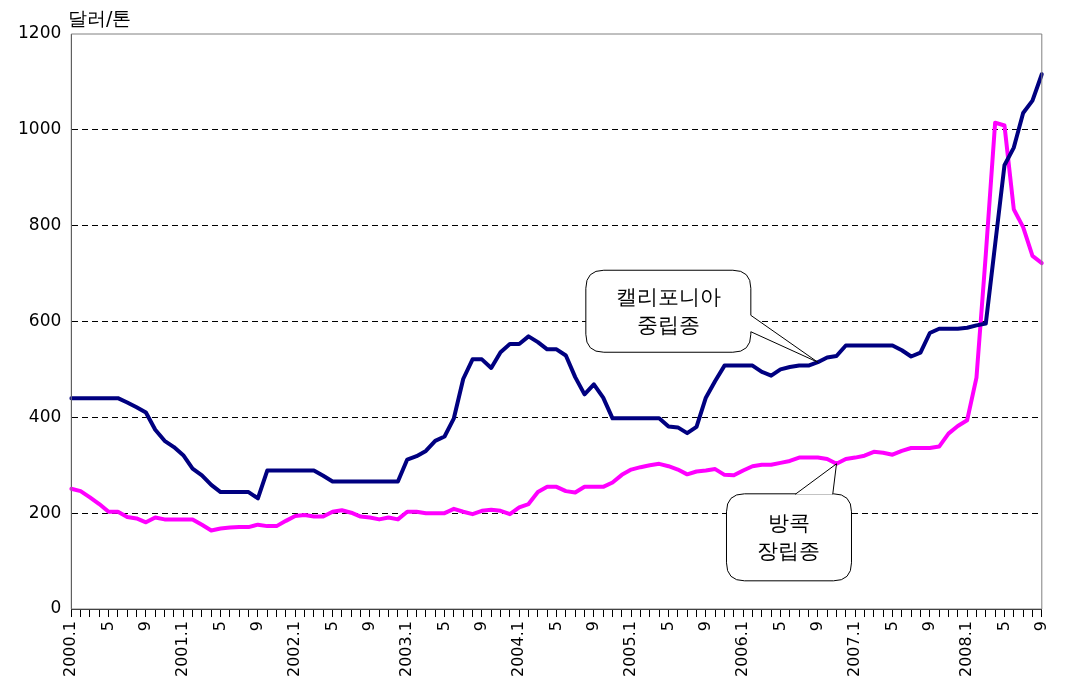  Describe the element at coordinates (100, 18) in the screenshot. I see `y-axis-title: 달러/톤` at that location.